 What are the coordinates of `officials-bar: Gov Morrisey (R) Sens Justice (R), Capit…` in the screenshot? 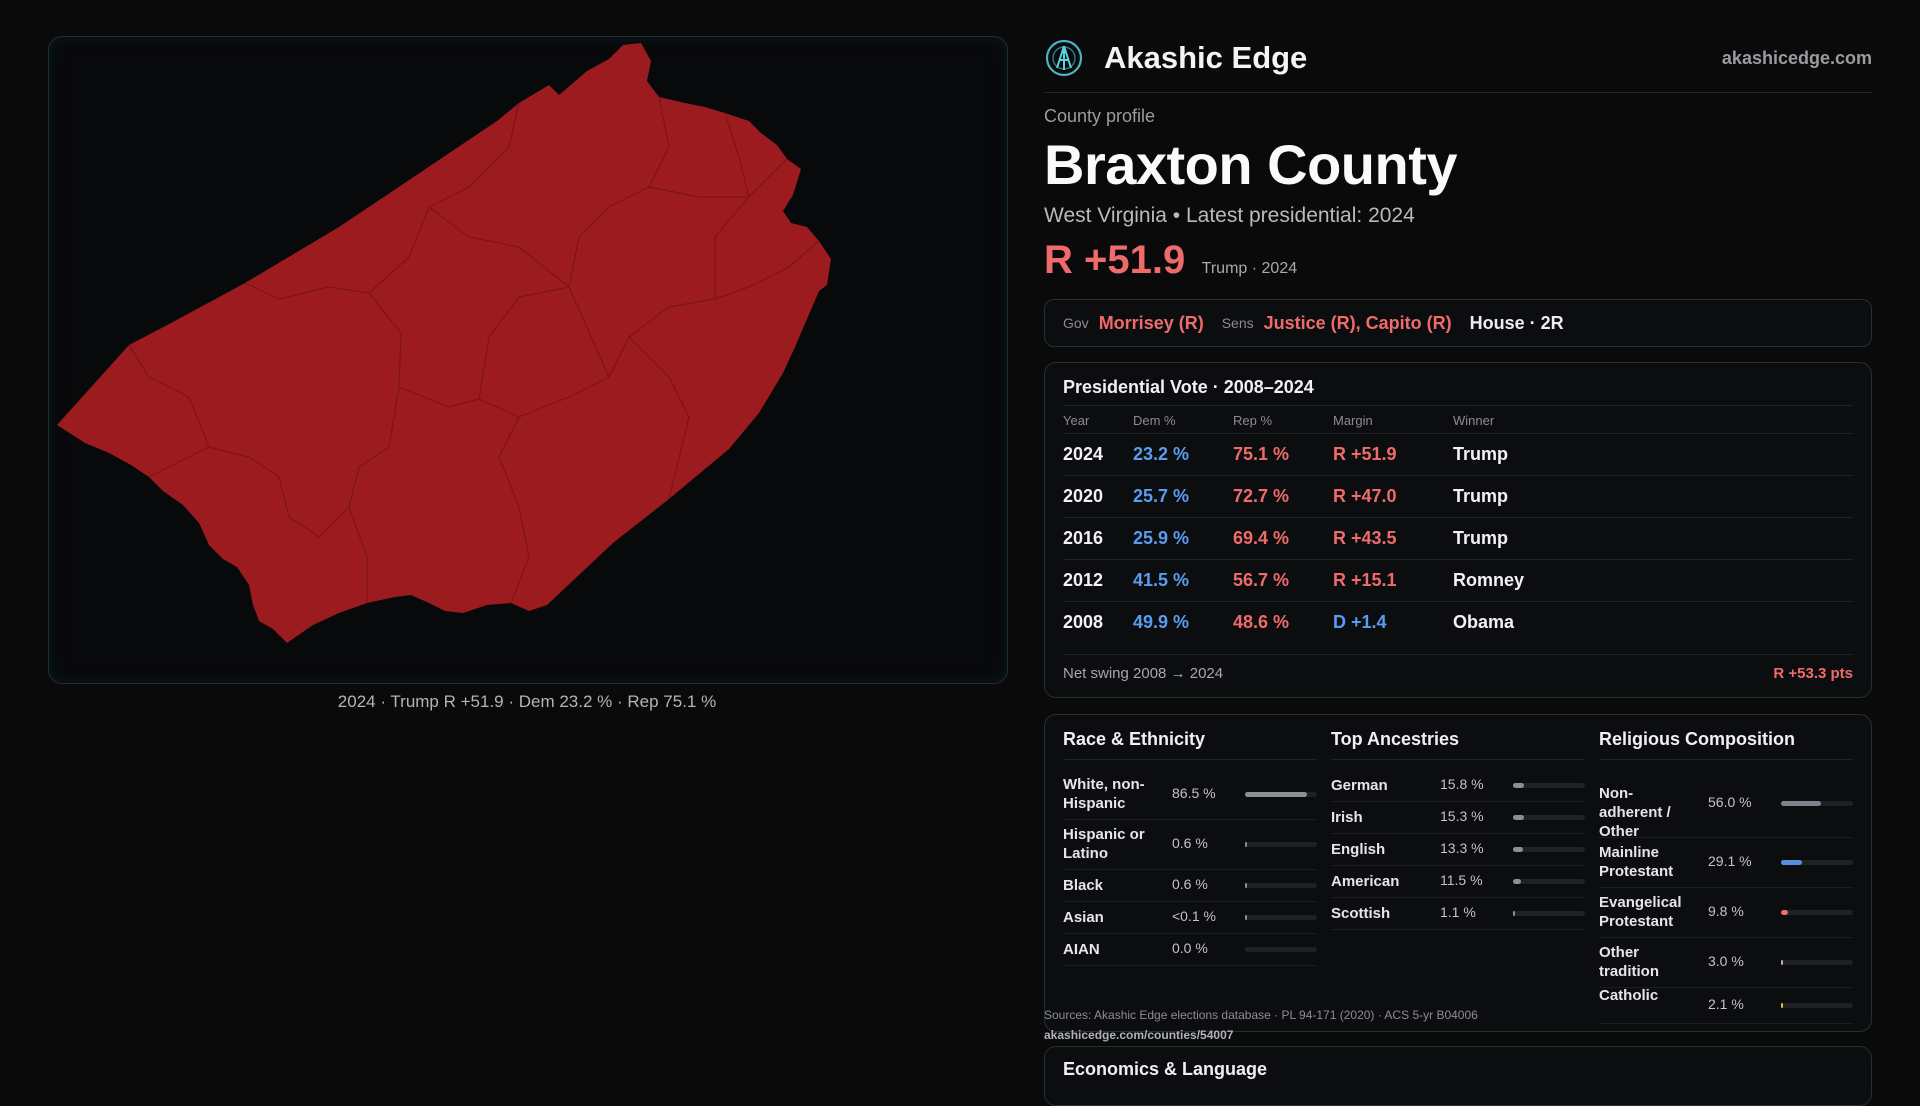 It's located at (1458, 323).